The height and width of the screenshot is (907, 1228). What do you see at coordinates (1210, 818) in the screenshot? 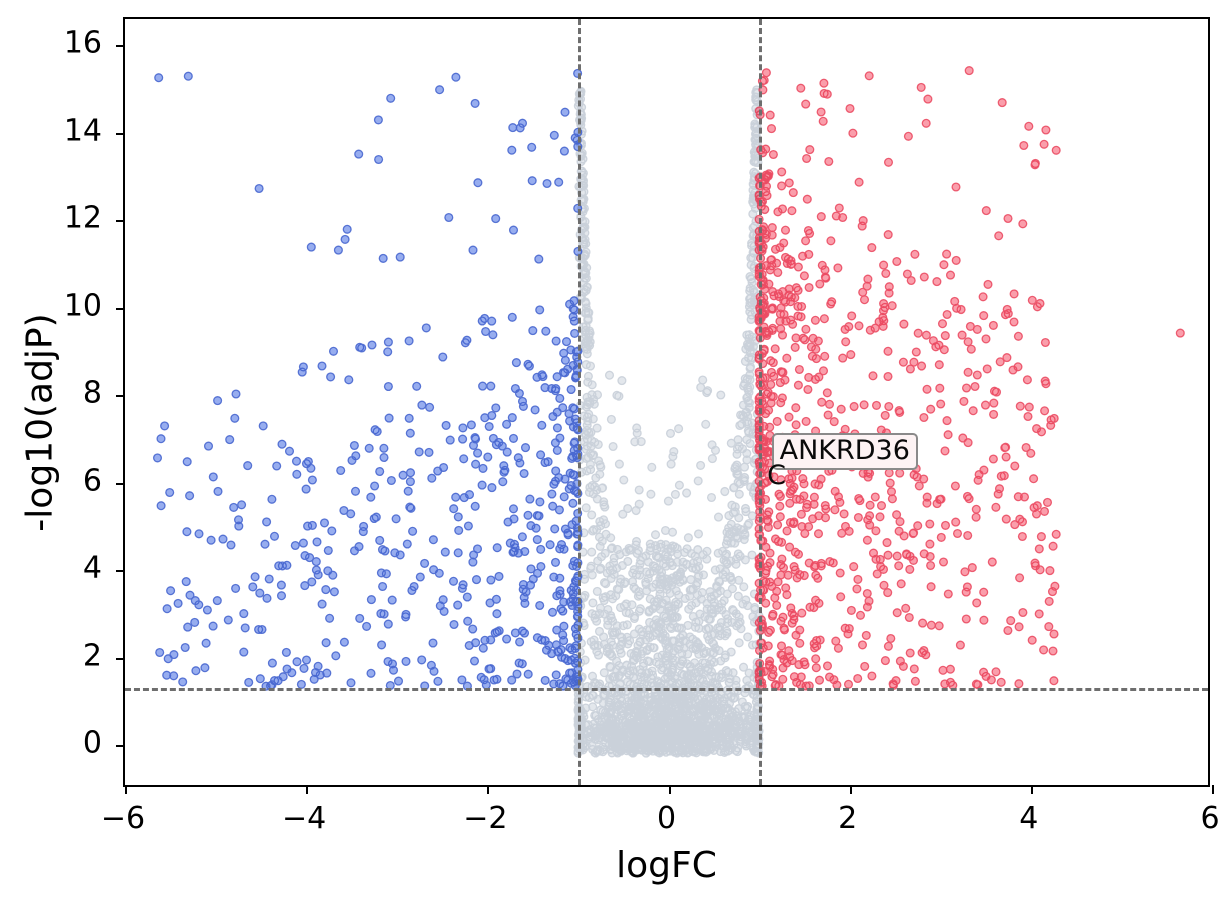
I see `x-tick-label: 6` at bounding box center [1210, 818].